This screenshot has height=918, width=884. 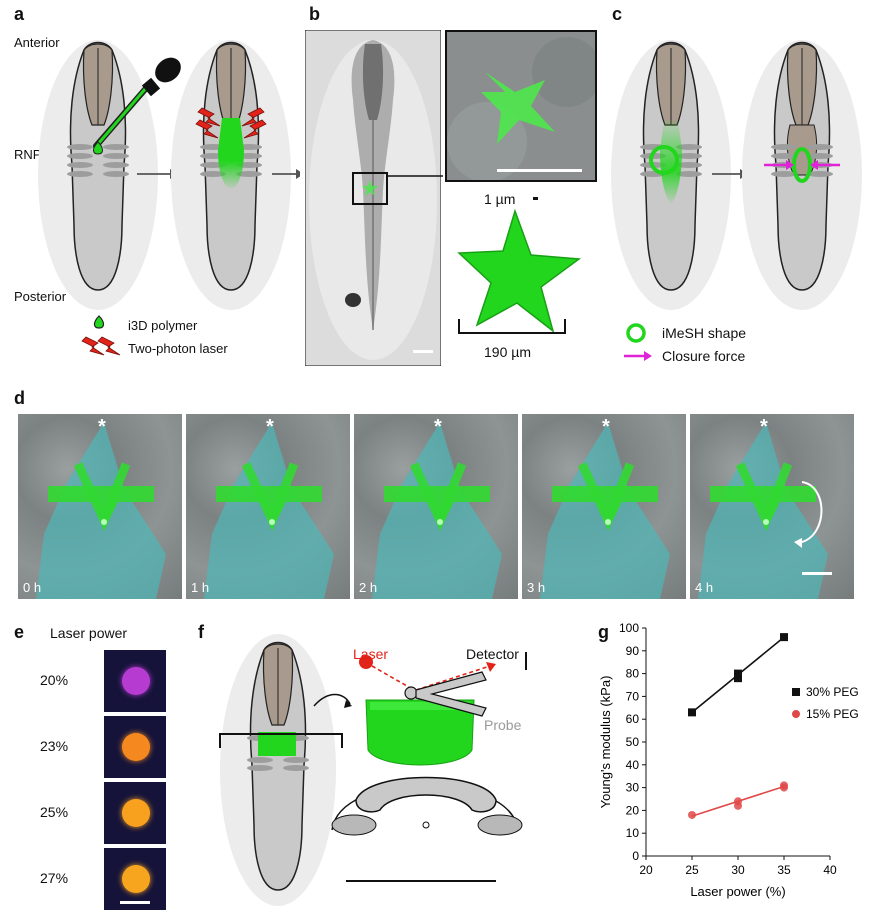 I want to click on probe-label: Probe, so click(x=503, y=725).